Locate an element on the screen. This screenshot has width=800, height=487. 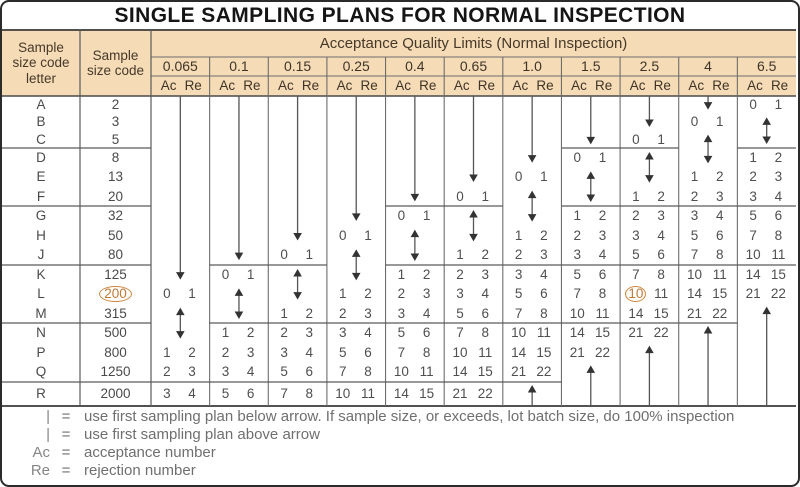
aql-value-header: 0.15 is located at coordinates (297, 66).